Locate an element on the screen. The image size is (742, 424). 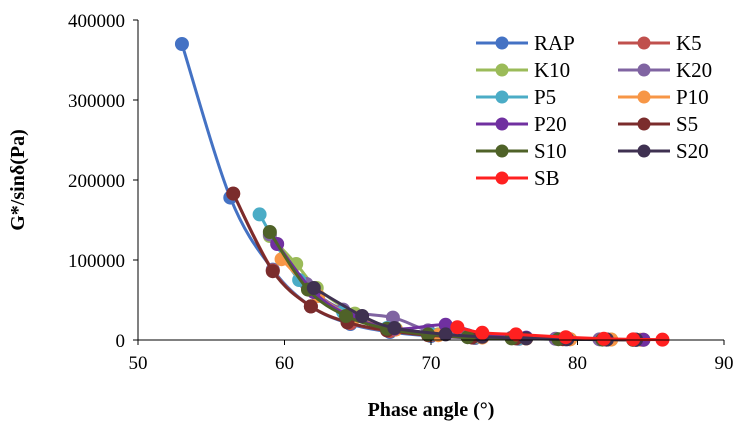
legend-label: P10 is located at coordinates (692, 97).